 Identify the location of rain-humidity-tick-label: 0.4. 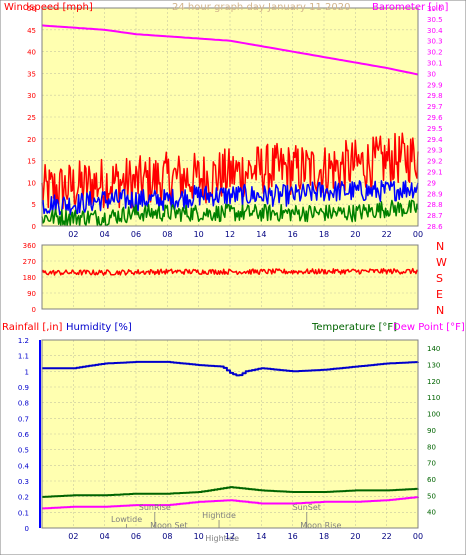
(24, 466).